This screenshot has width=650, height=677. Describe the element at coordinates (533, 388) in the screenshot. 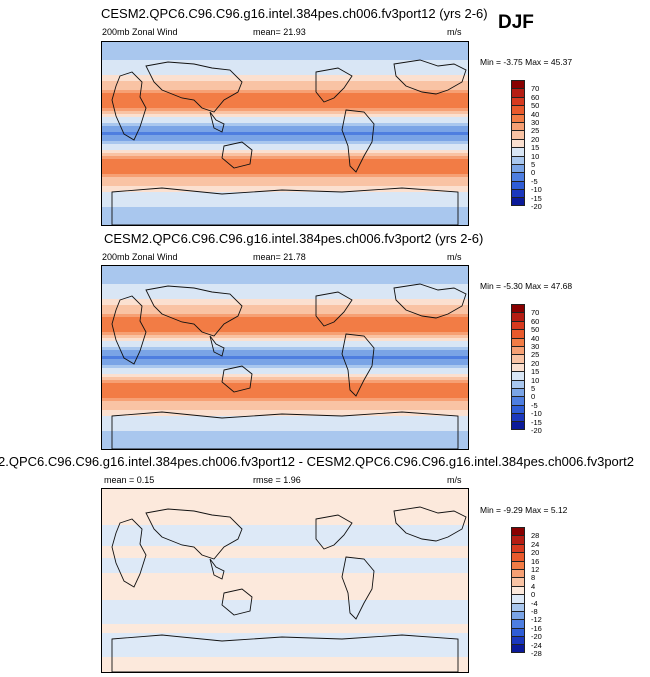

I see `panel2-colorbar-tick-label: 5` at that location.